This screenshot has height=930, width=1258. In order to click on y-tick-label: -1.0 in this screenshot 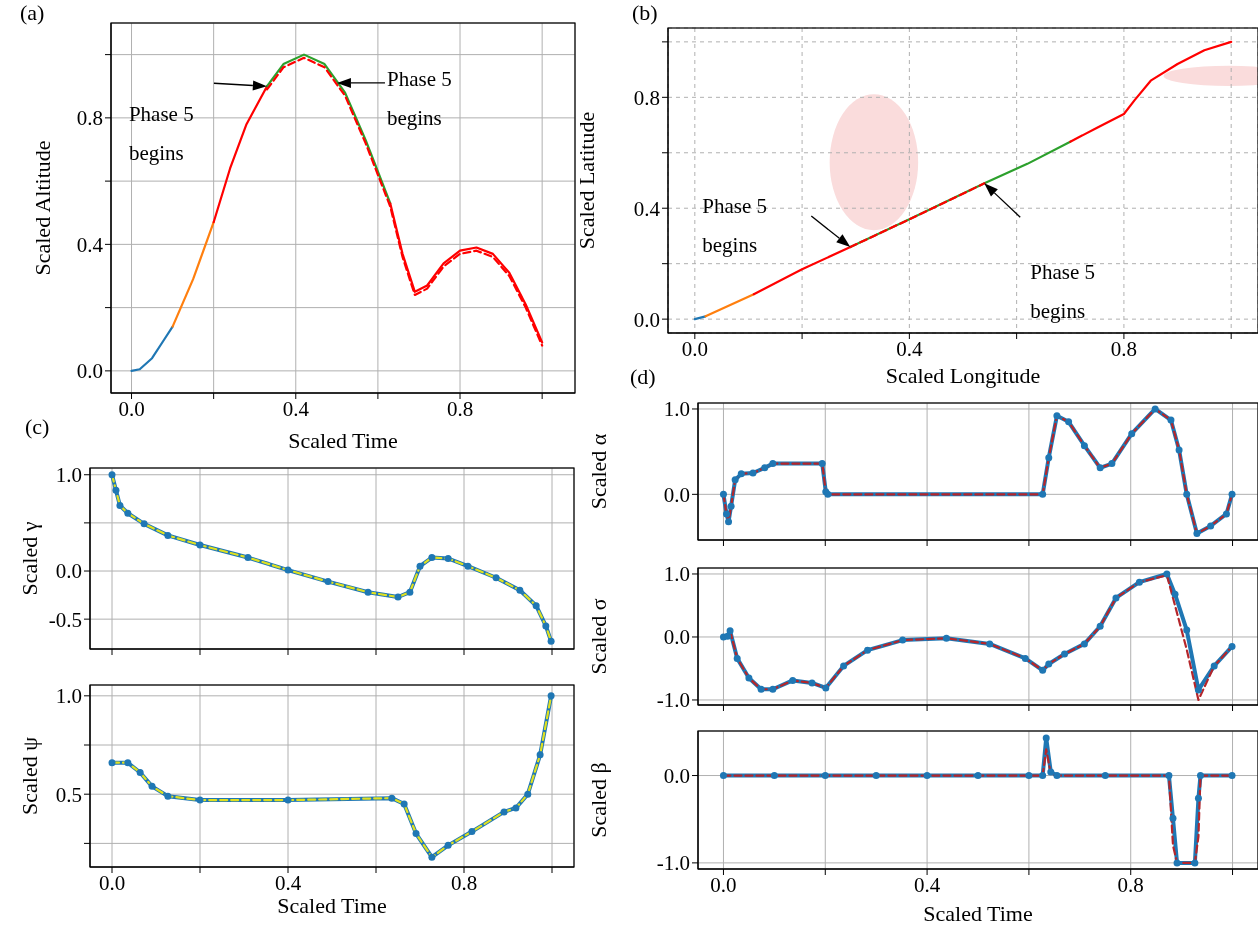, I will do `click(673, 700)`.